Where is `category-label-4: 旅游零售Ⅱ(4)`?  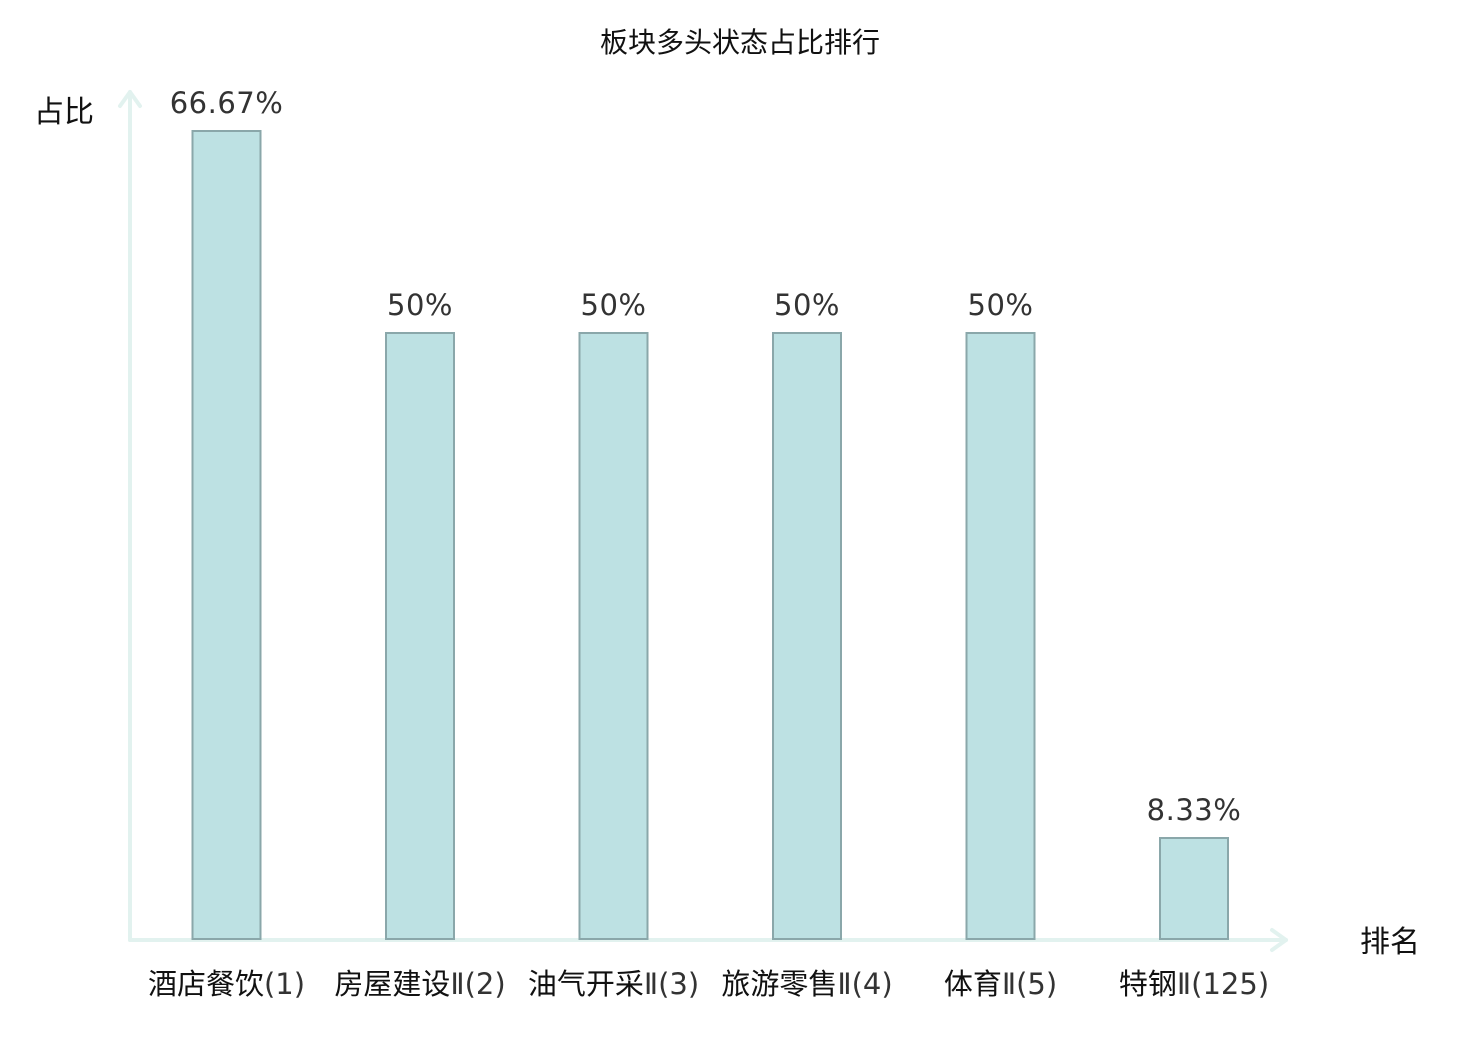 category-label-4: 旅游零售Ⅱ(4) is located at coordinates (806, 984).